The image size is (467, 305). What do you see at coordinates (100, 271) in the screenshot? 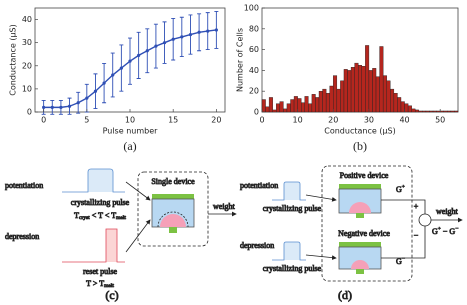
I see `label: reset pulse` at bounding box center [100, 271].